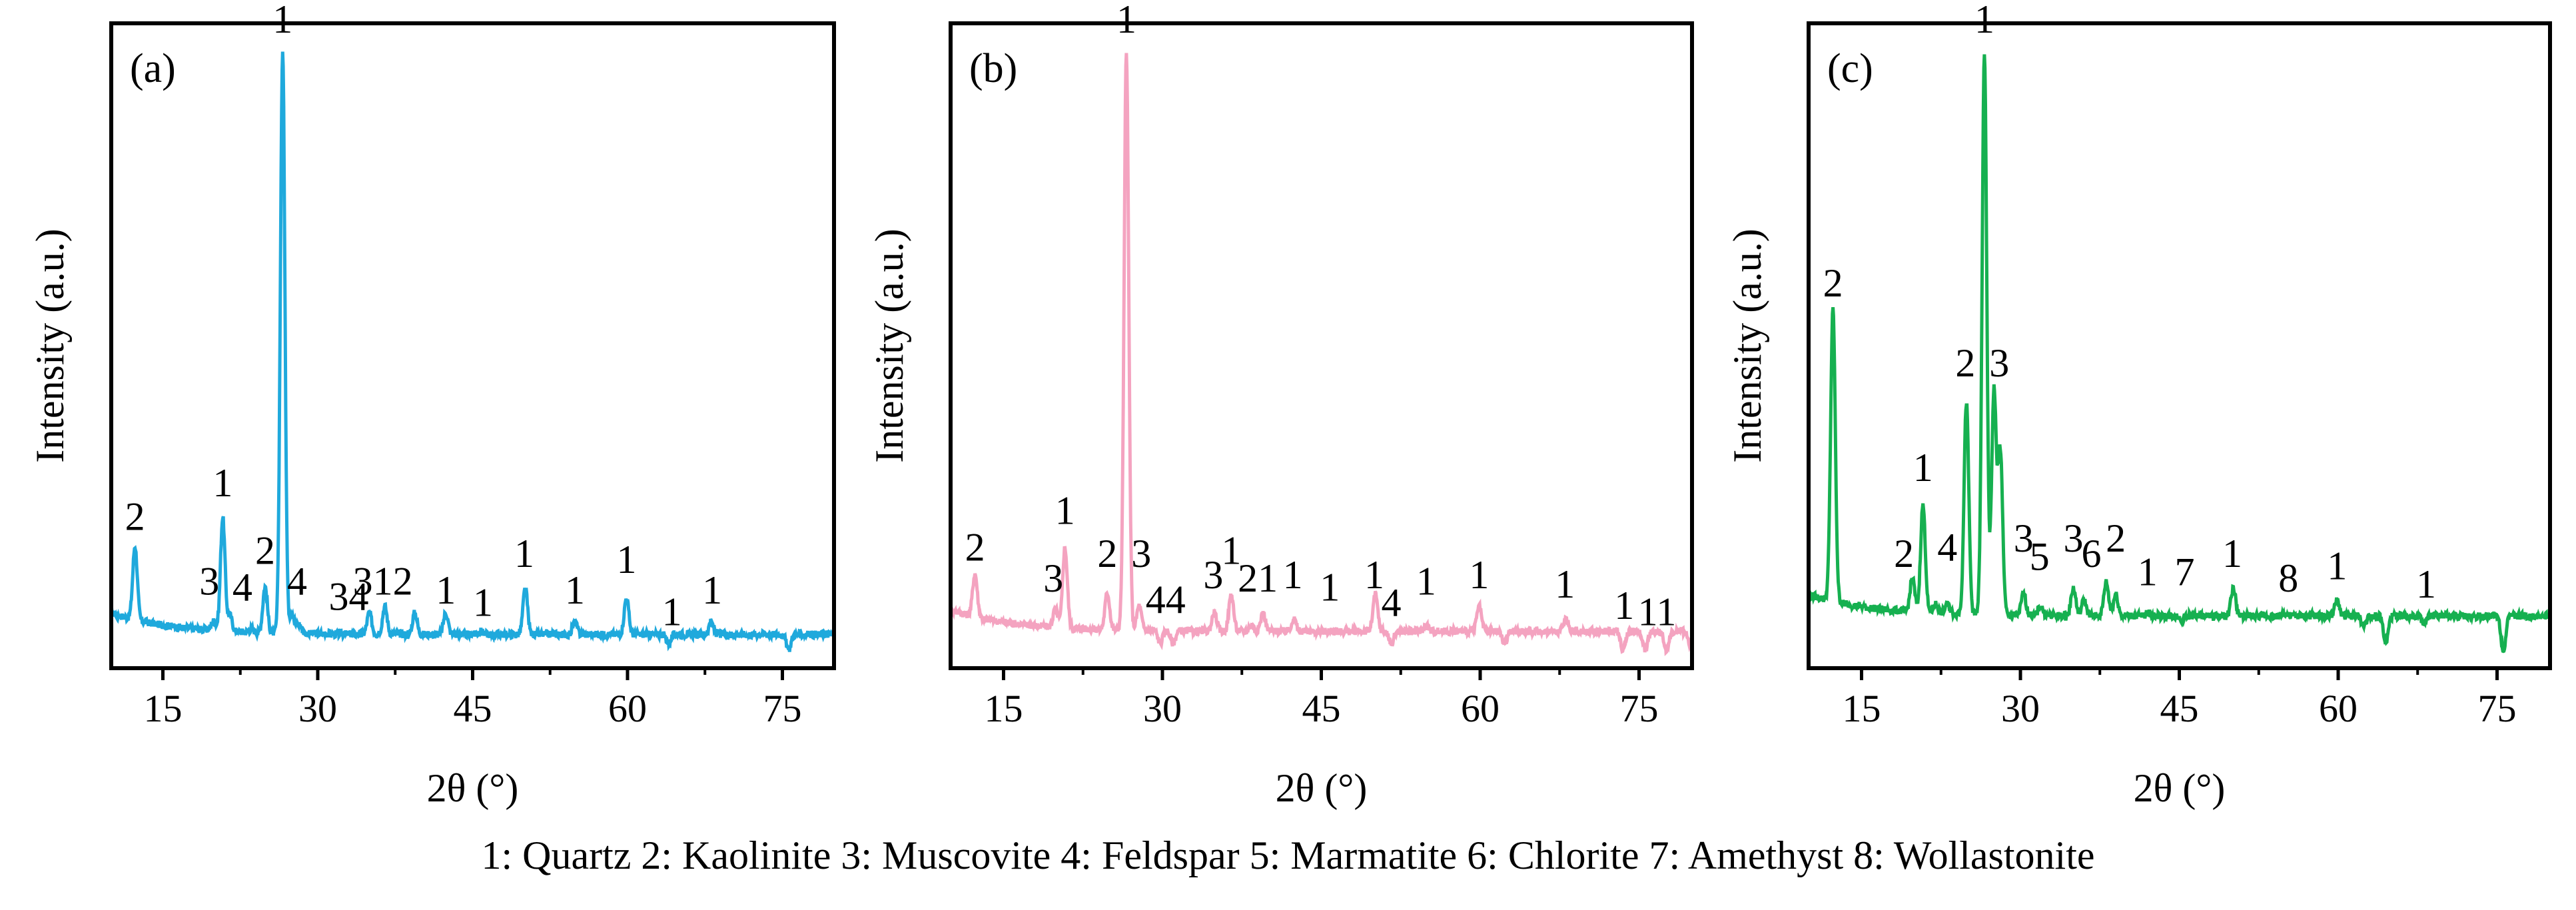 Image resolution: width=2576 pixels, height=910 pixels. Describe the element at coordinates (2288, 578) in the screenshot. I see `peak-annotation: 8` at that location.